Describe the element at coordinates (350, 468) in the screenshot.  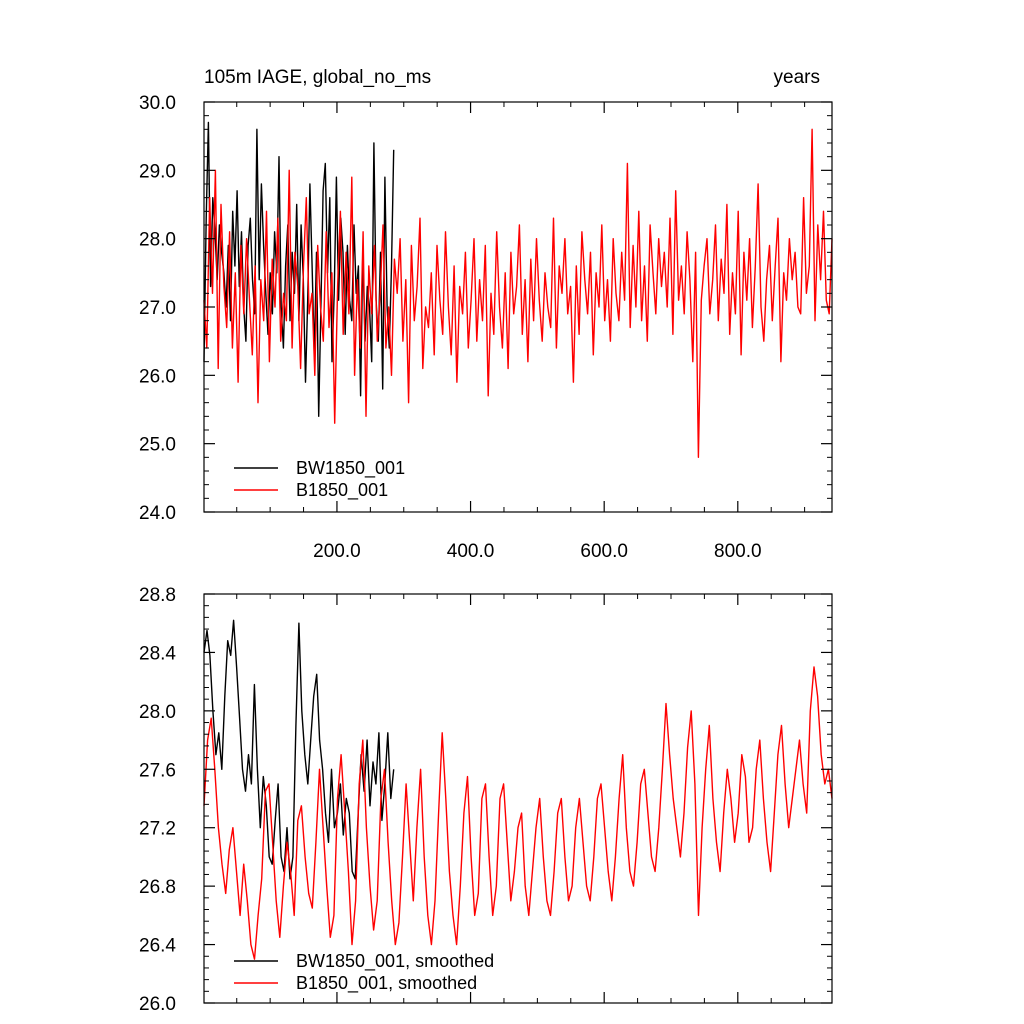
I see `legend-label: BW1850_001` at that location.